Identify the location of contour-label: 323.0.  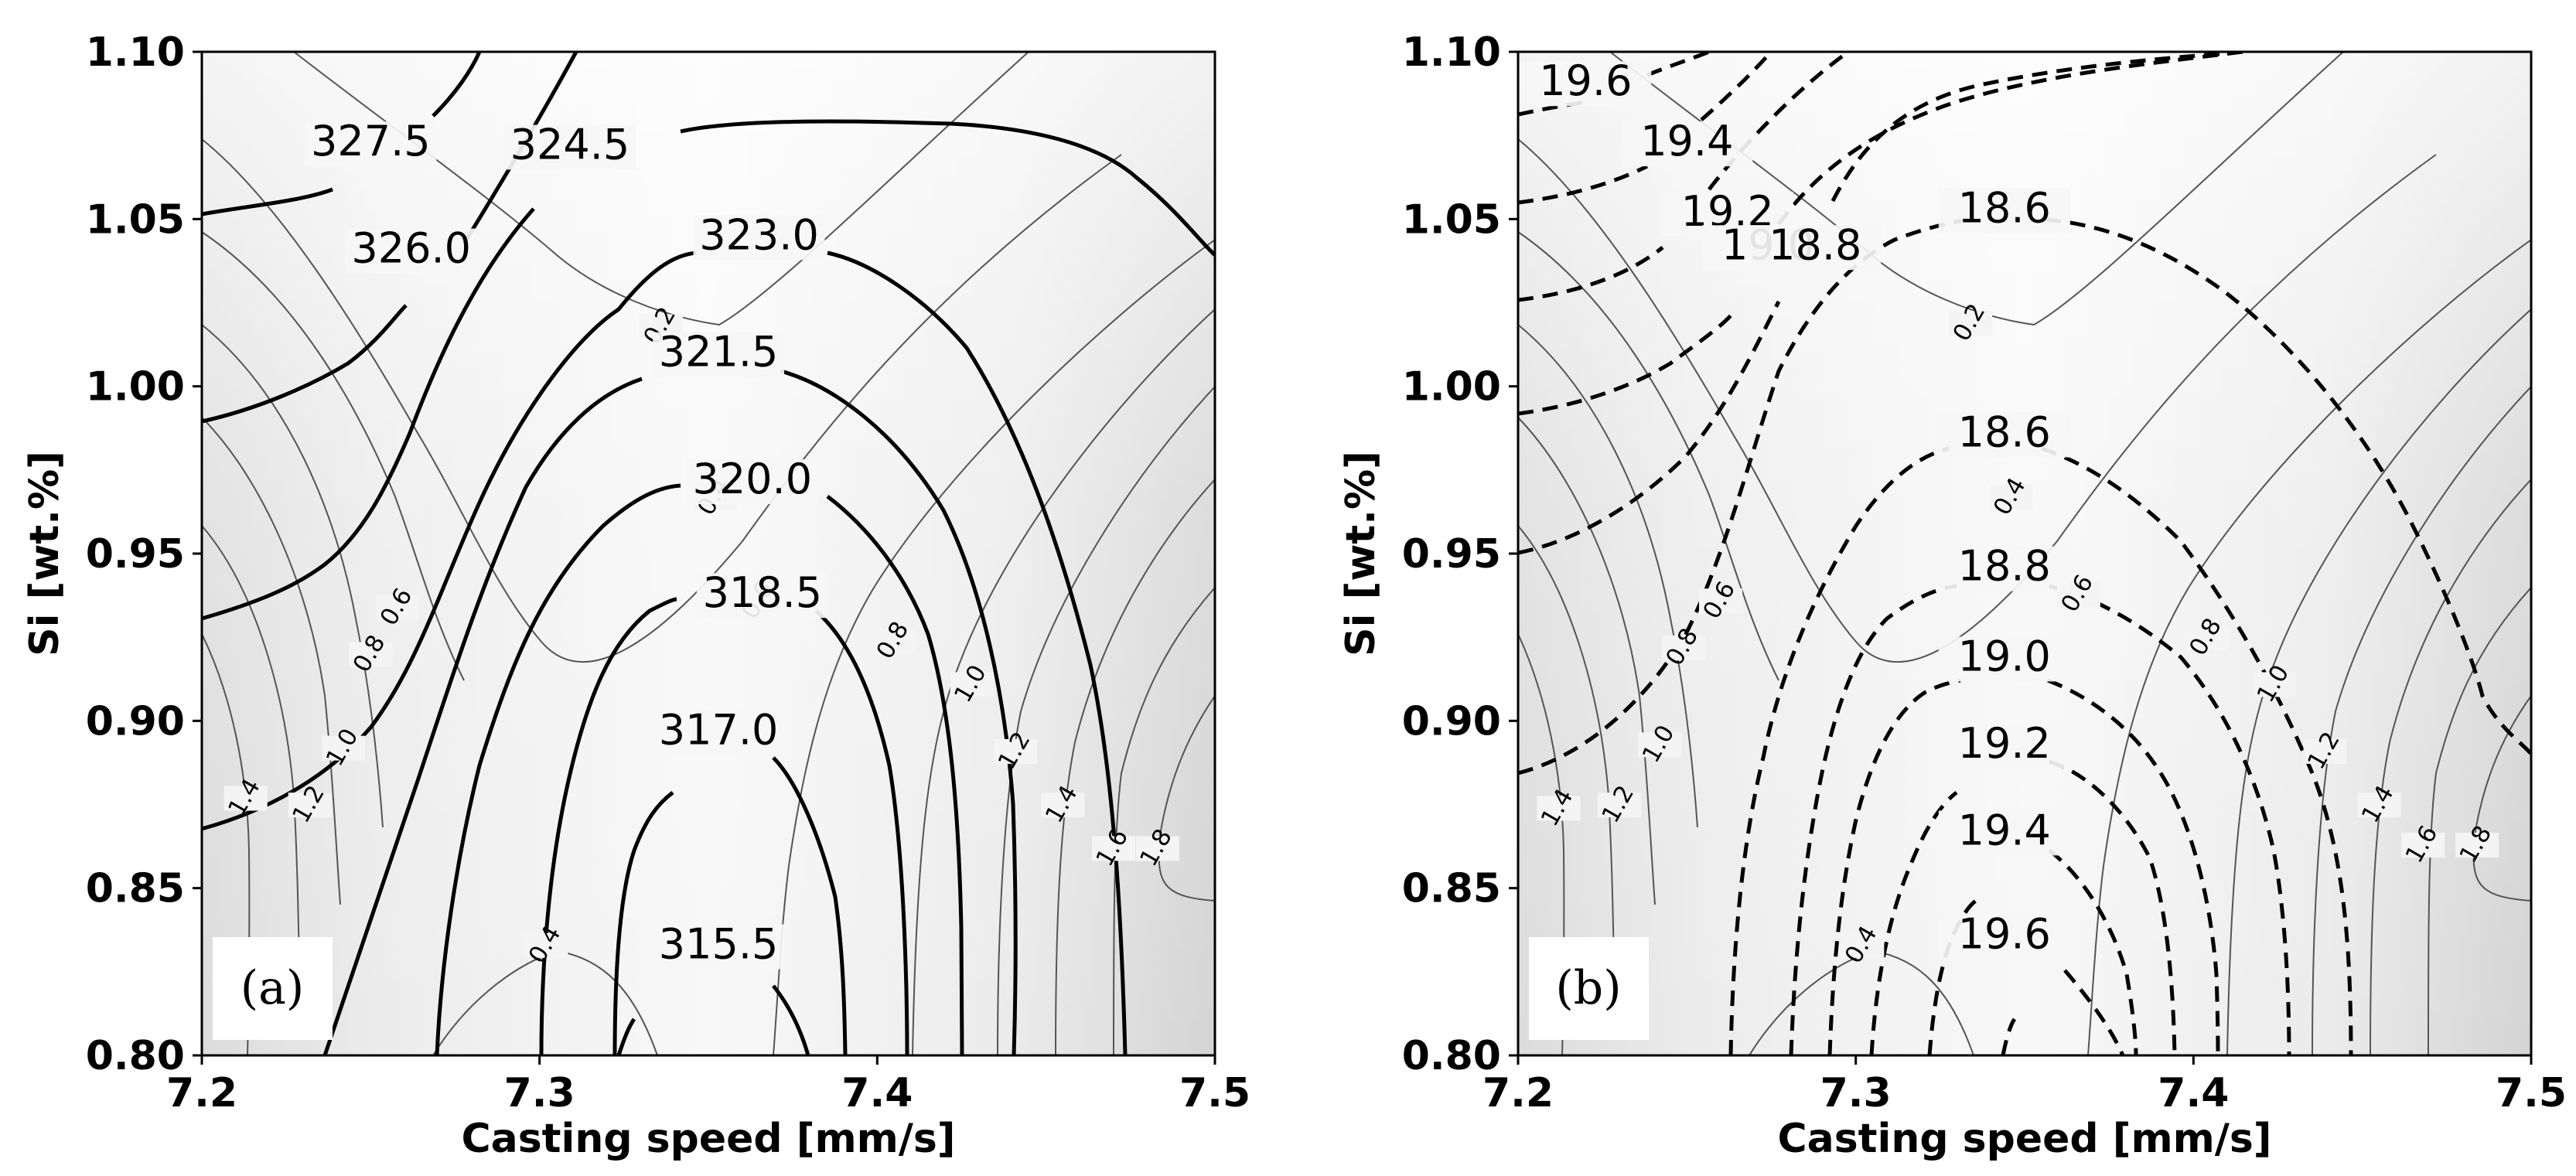
(759, 234).